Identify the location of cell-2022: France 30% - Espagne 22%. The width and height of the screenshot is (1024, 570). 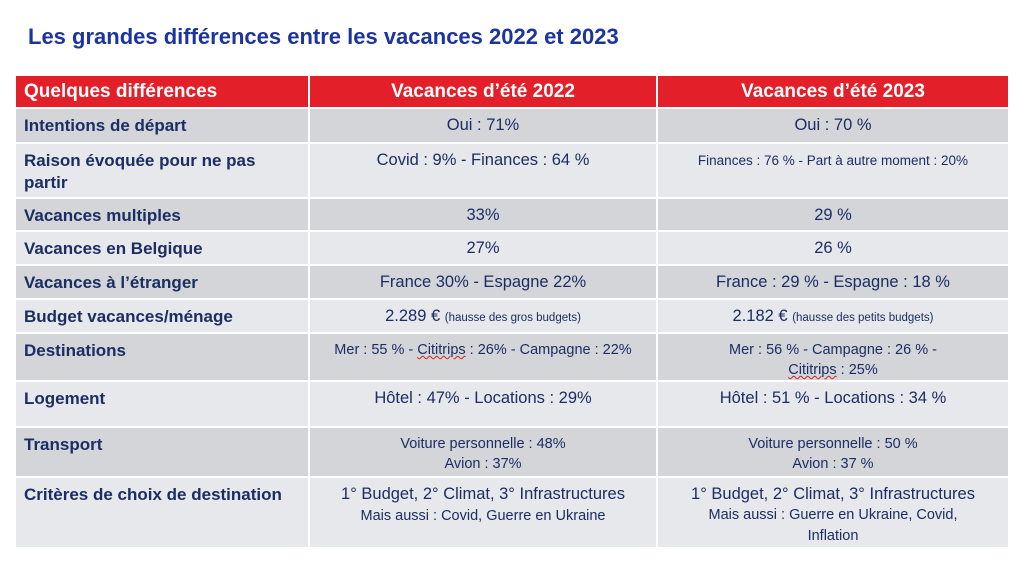
(483, 282).